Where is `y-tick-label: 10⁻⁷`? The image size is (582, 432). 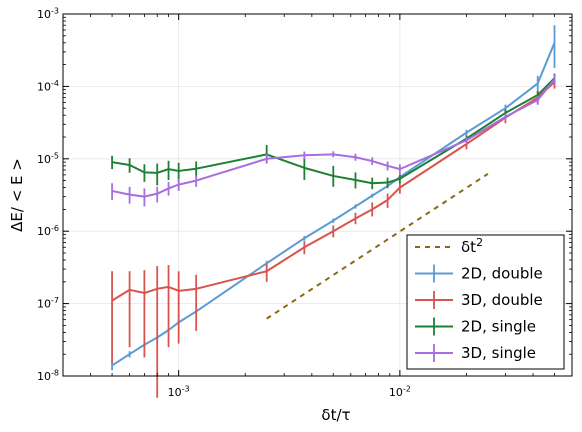
y-tick-label: 10⁻⁷ is located at coordinates (48, 303).